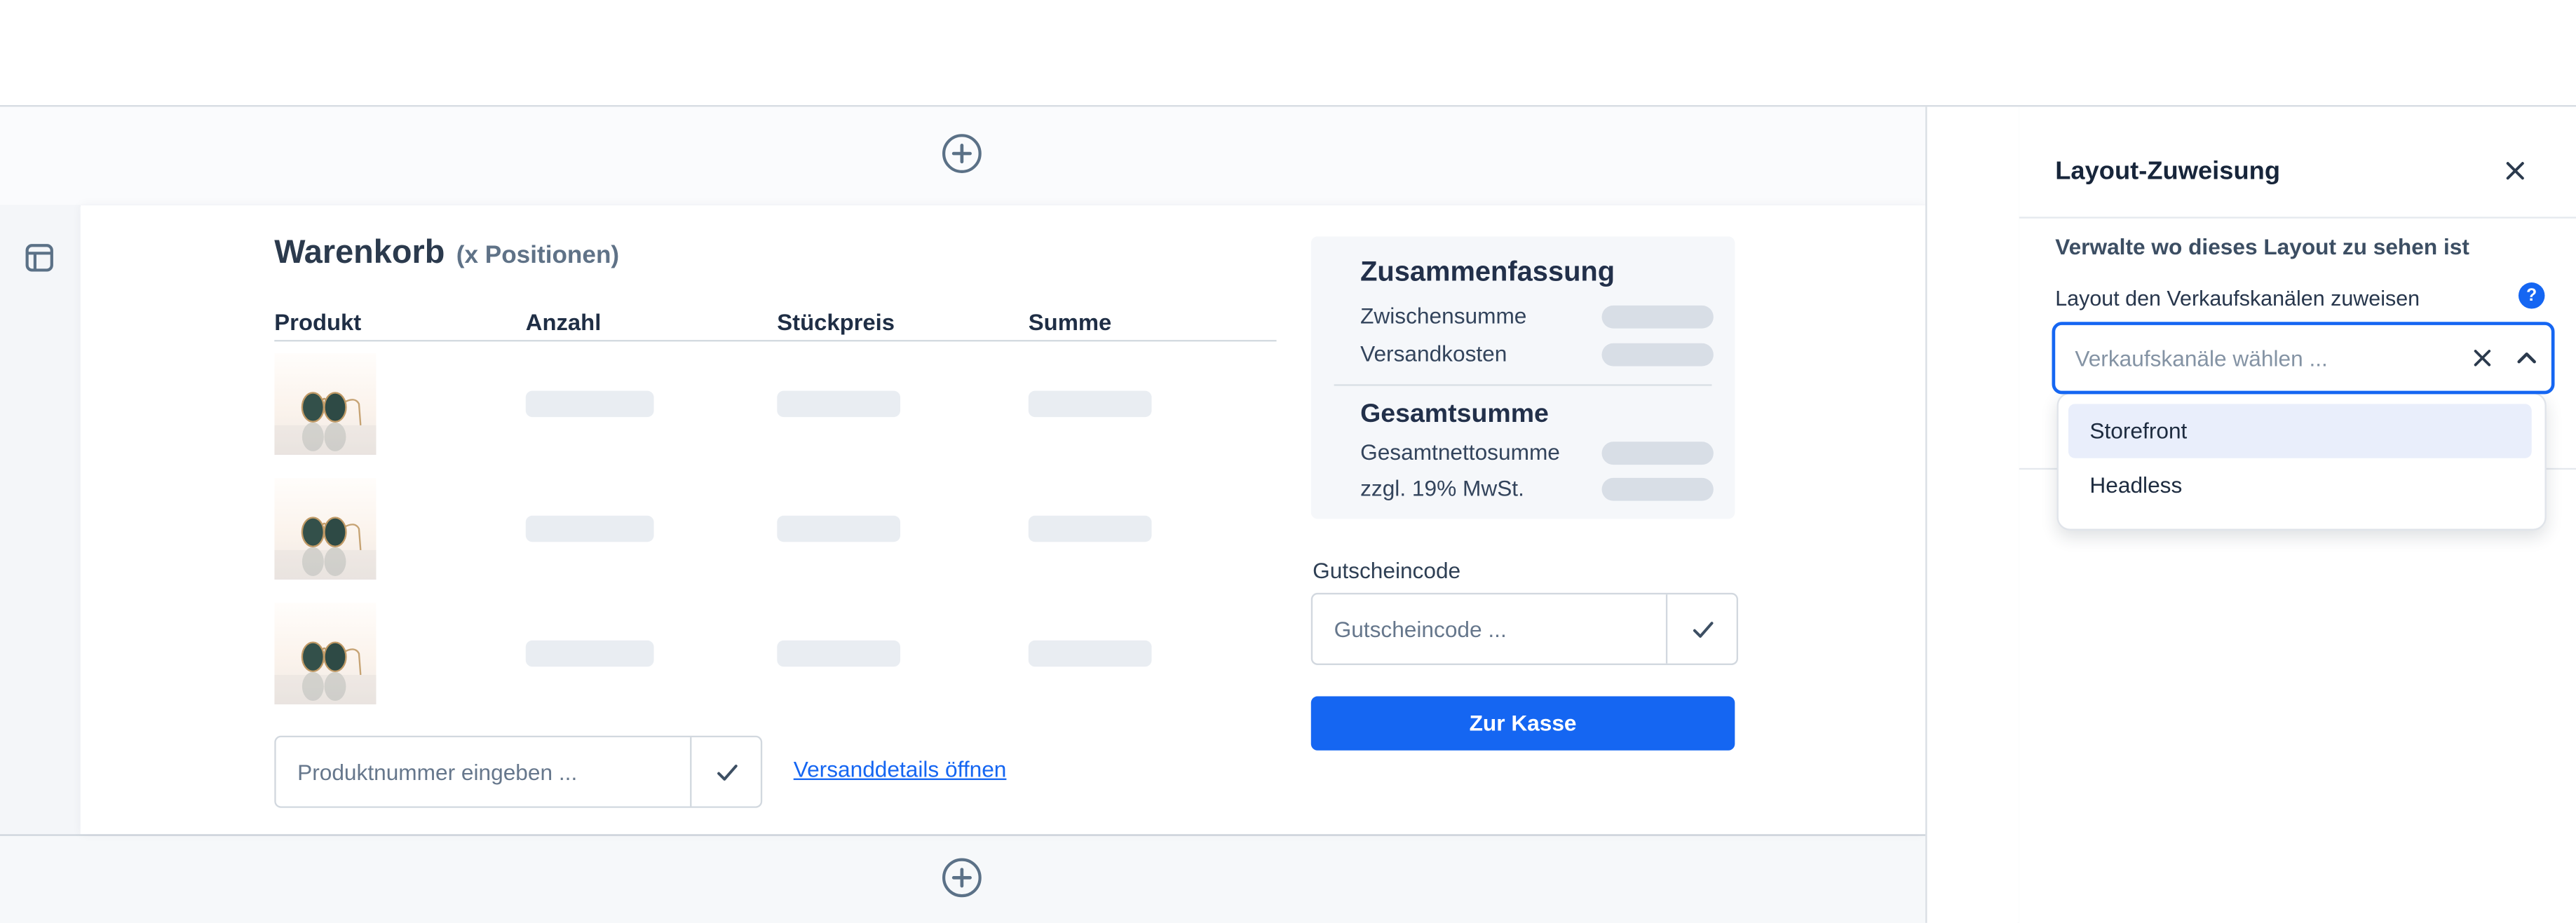  I want to click on column-header-anzahl: Anzahl, so click(563, 321).